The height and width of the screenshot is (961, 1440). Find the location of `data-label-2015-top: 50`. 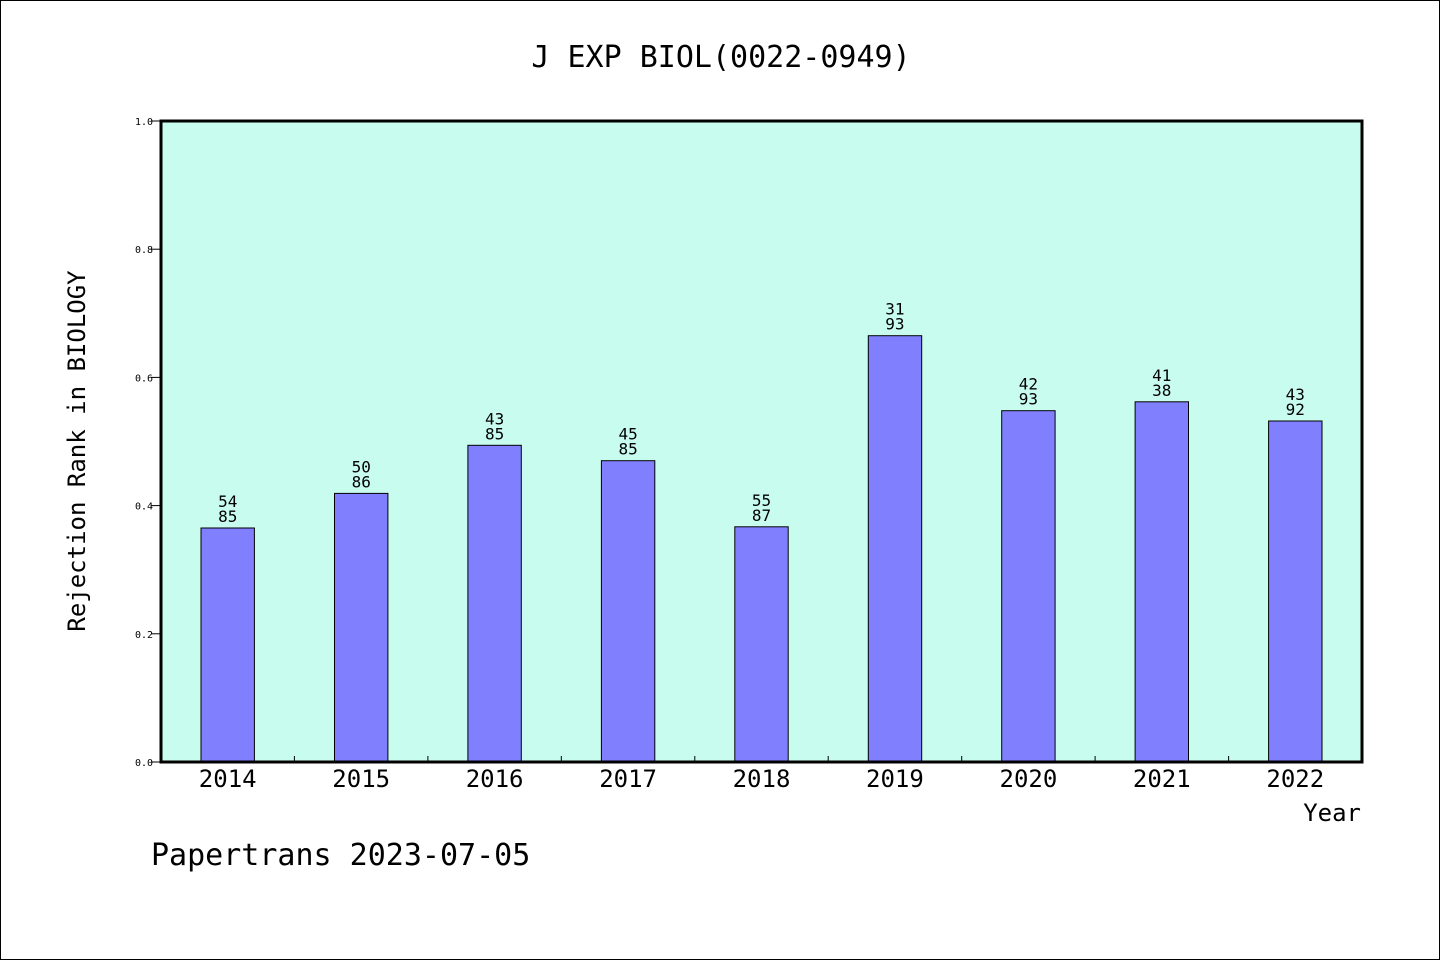

data-label-2015-top: 50 is located at coordinates (361, 466).